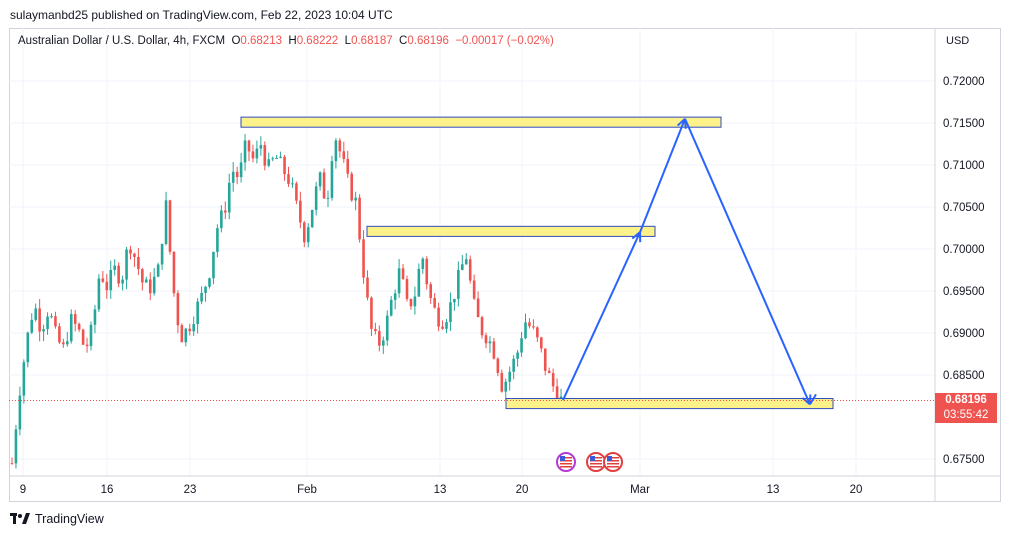 This screenshot has width=1012, height=538. Describe the element at coordinates (511, 231) in the screenshot. I see `zone-middle-resistance` at that location.